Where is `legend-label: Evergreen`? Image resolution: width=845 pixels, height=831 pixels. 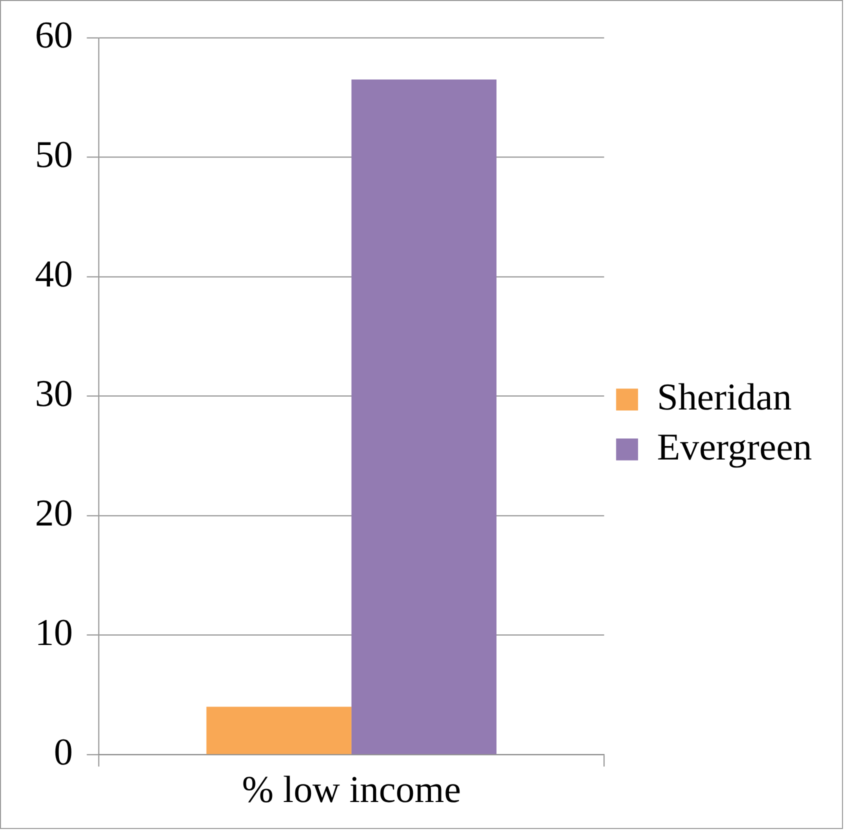 legend-label: Evergreen is located at coordinates (734, 447).